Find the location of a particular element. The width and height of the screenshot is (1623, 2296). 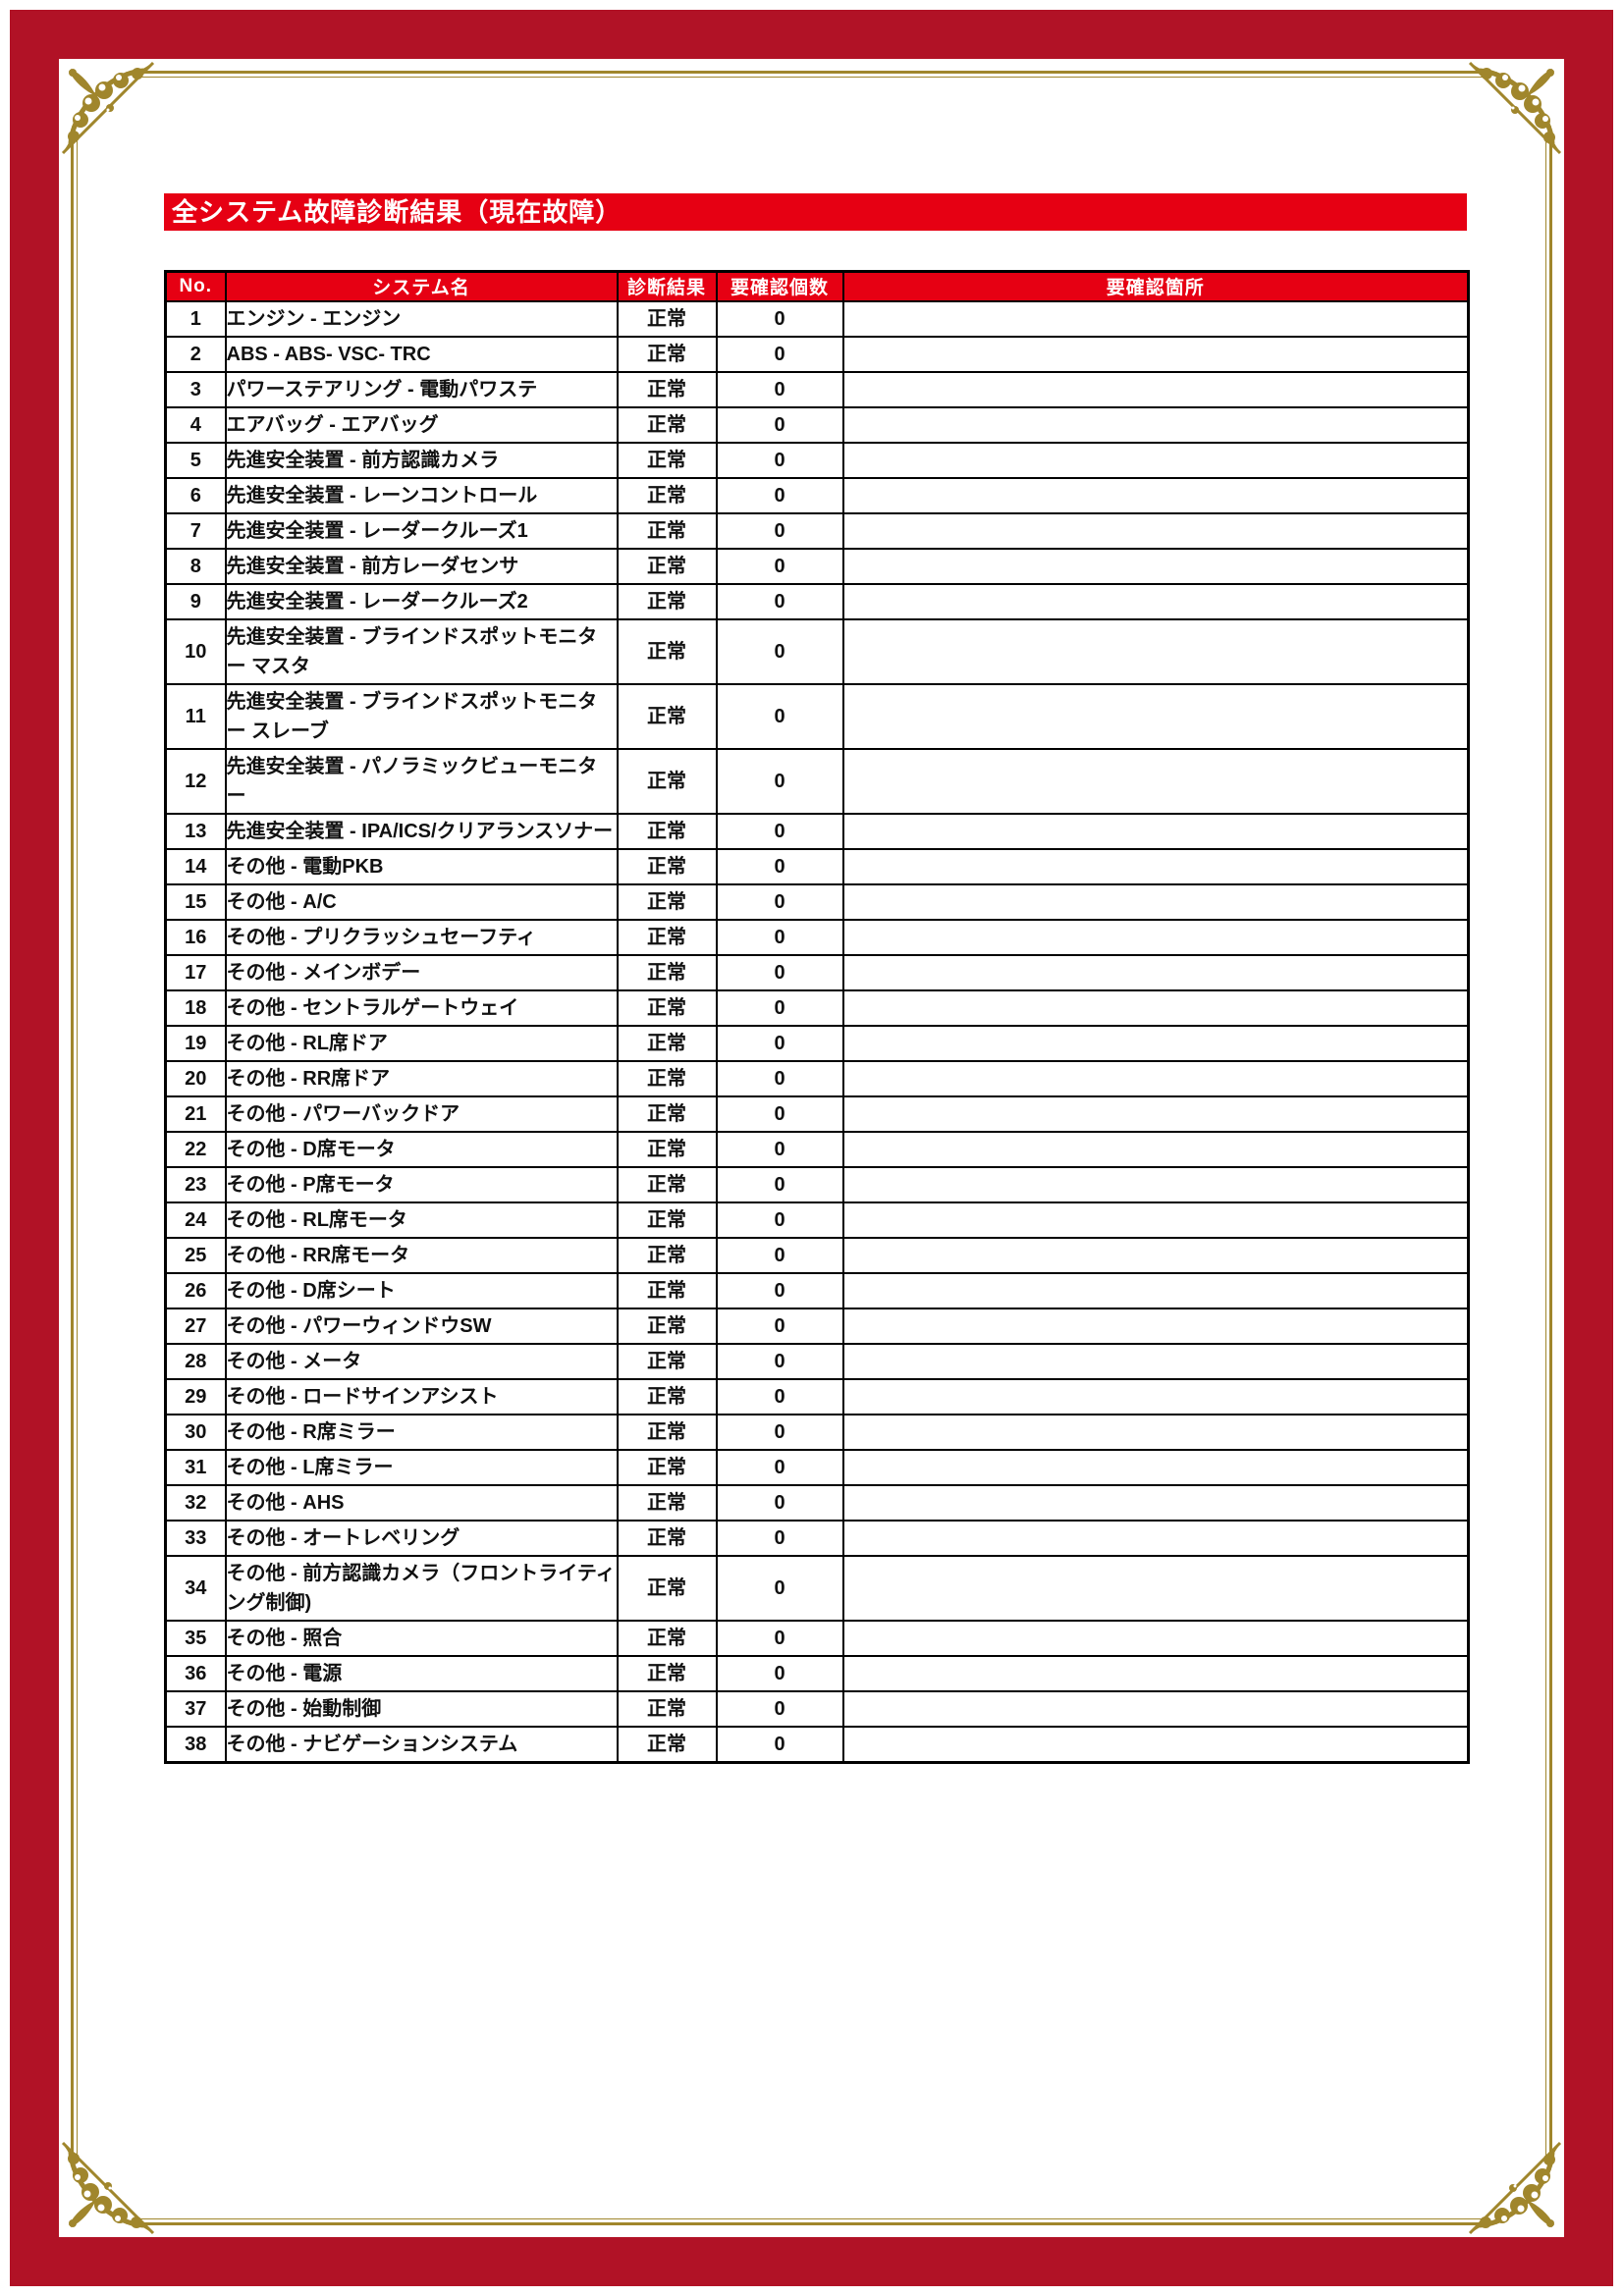

row-number-cell: 36 is located at coordinates (196, 1673).